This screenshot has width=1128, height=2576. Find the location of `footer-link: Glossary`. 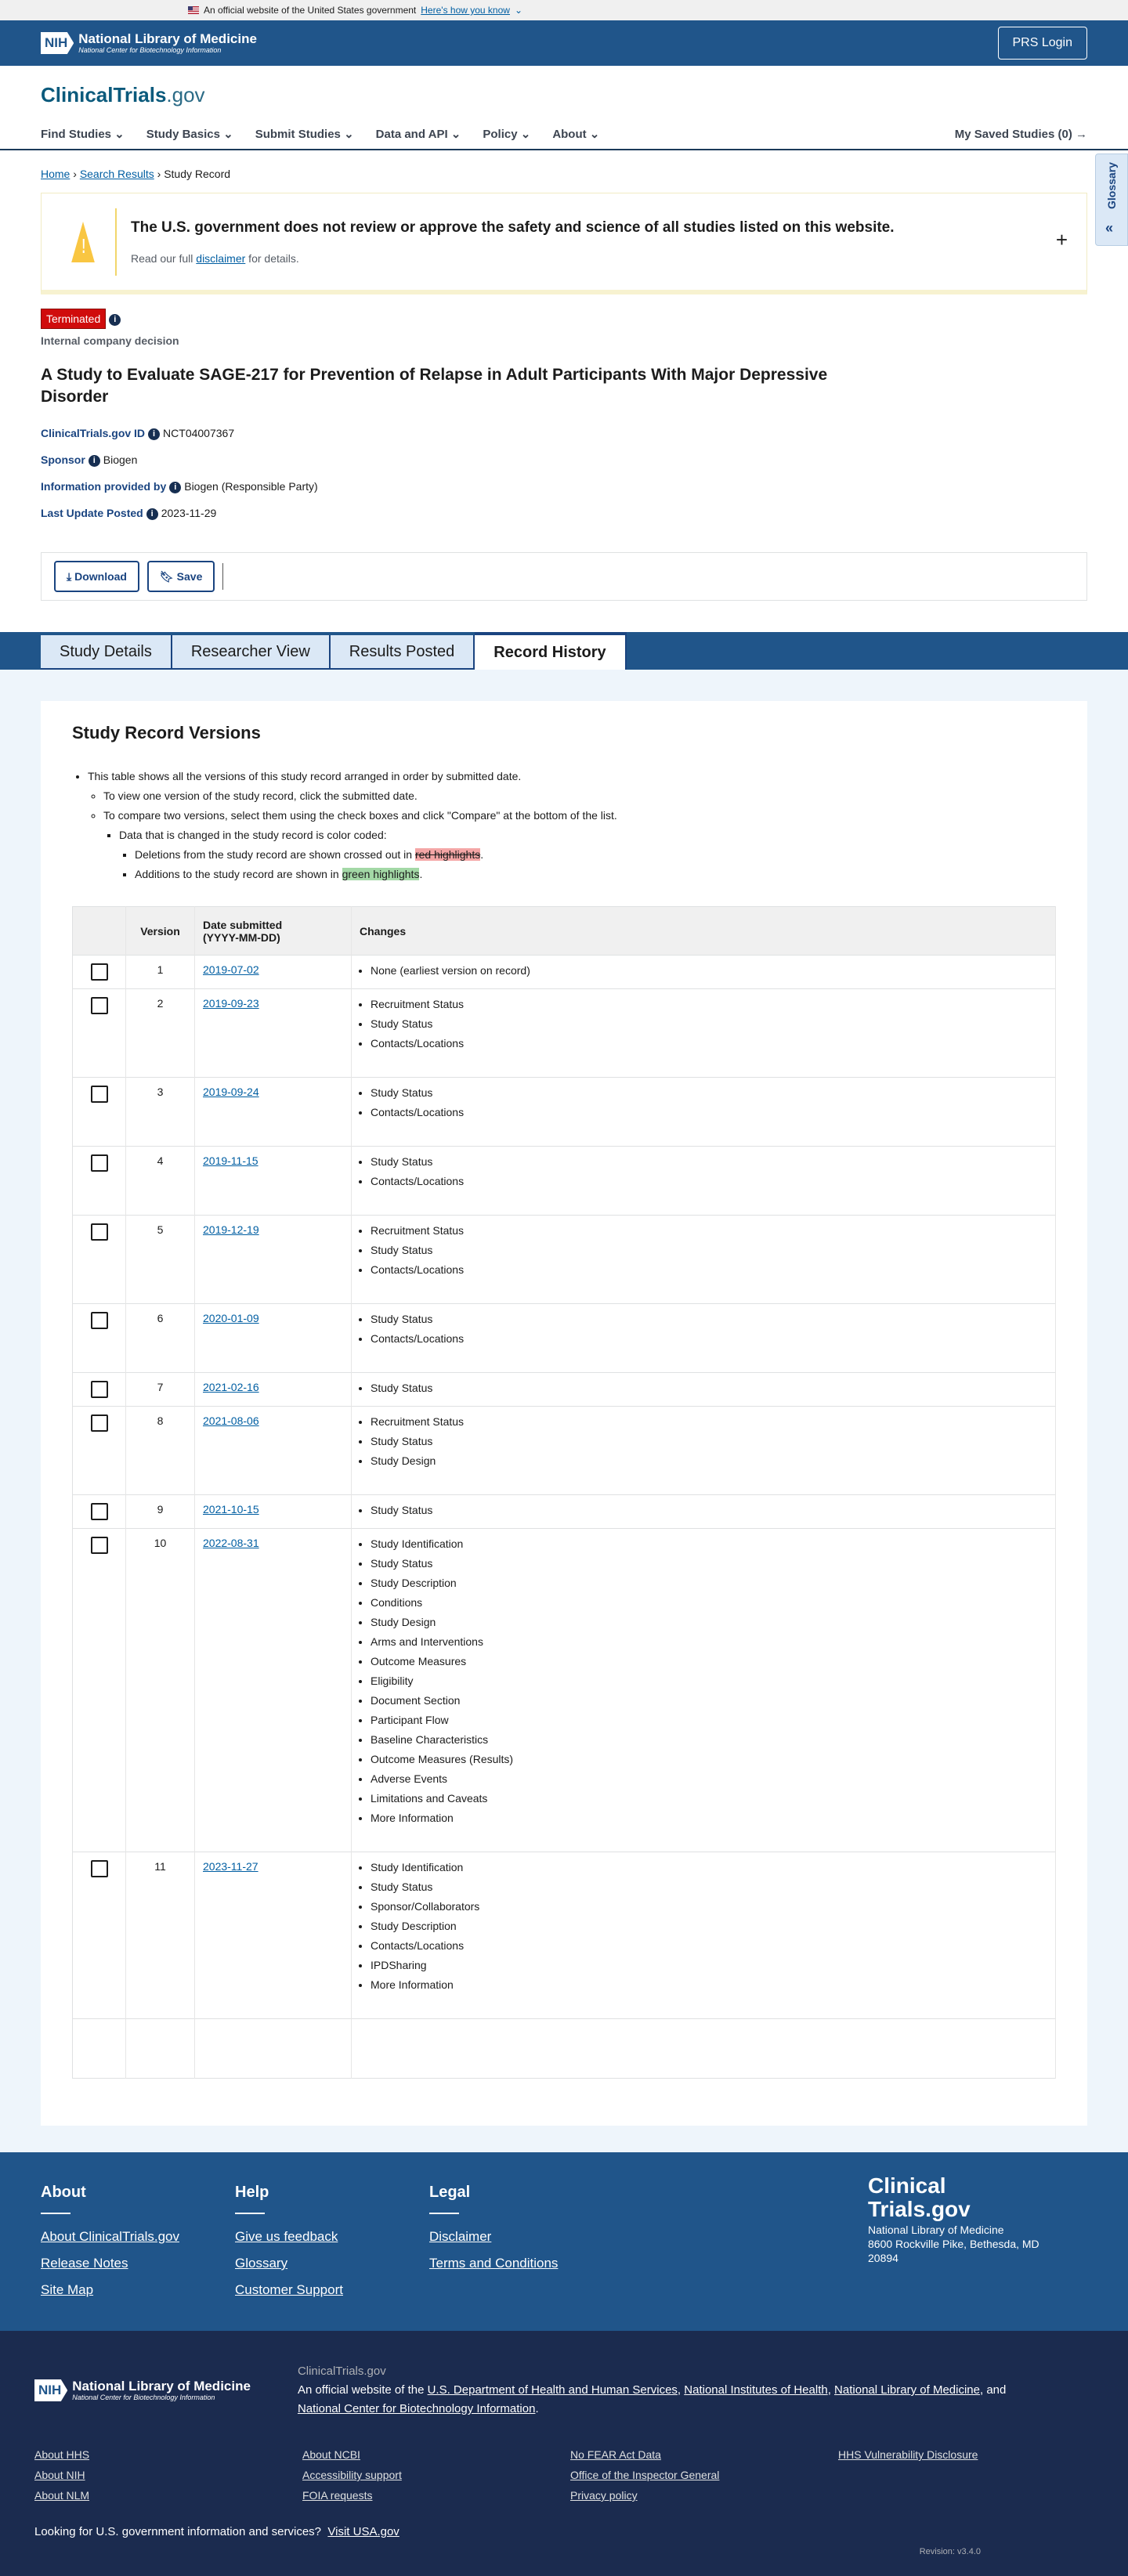

footer-link: Glossary is located at coordinates (261, 2263).